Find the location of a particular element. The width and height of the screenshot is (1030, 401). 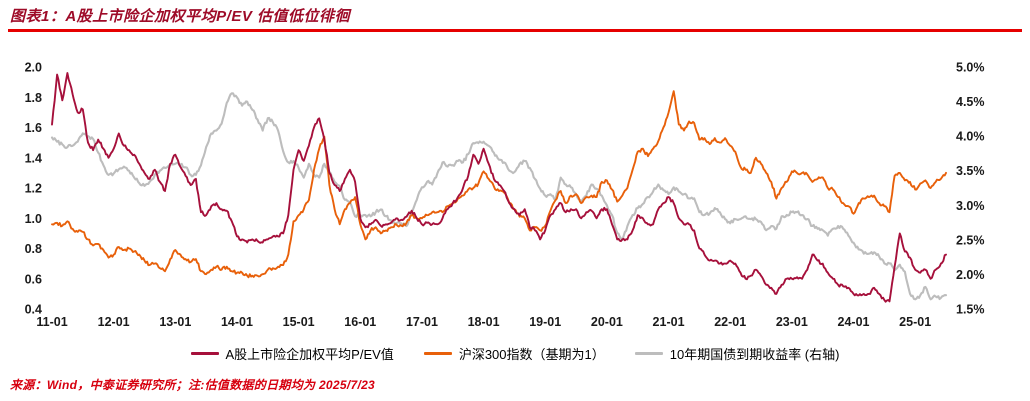

right-axis-tick-label: 1.5% is located at coordinates (970, 310).